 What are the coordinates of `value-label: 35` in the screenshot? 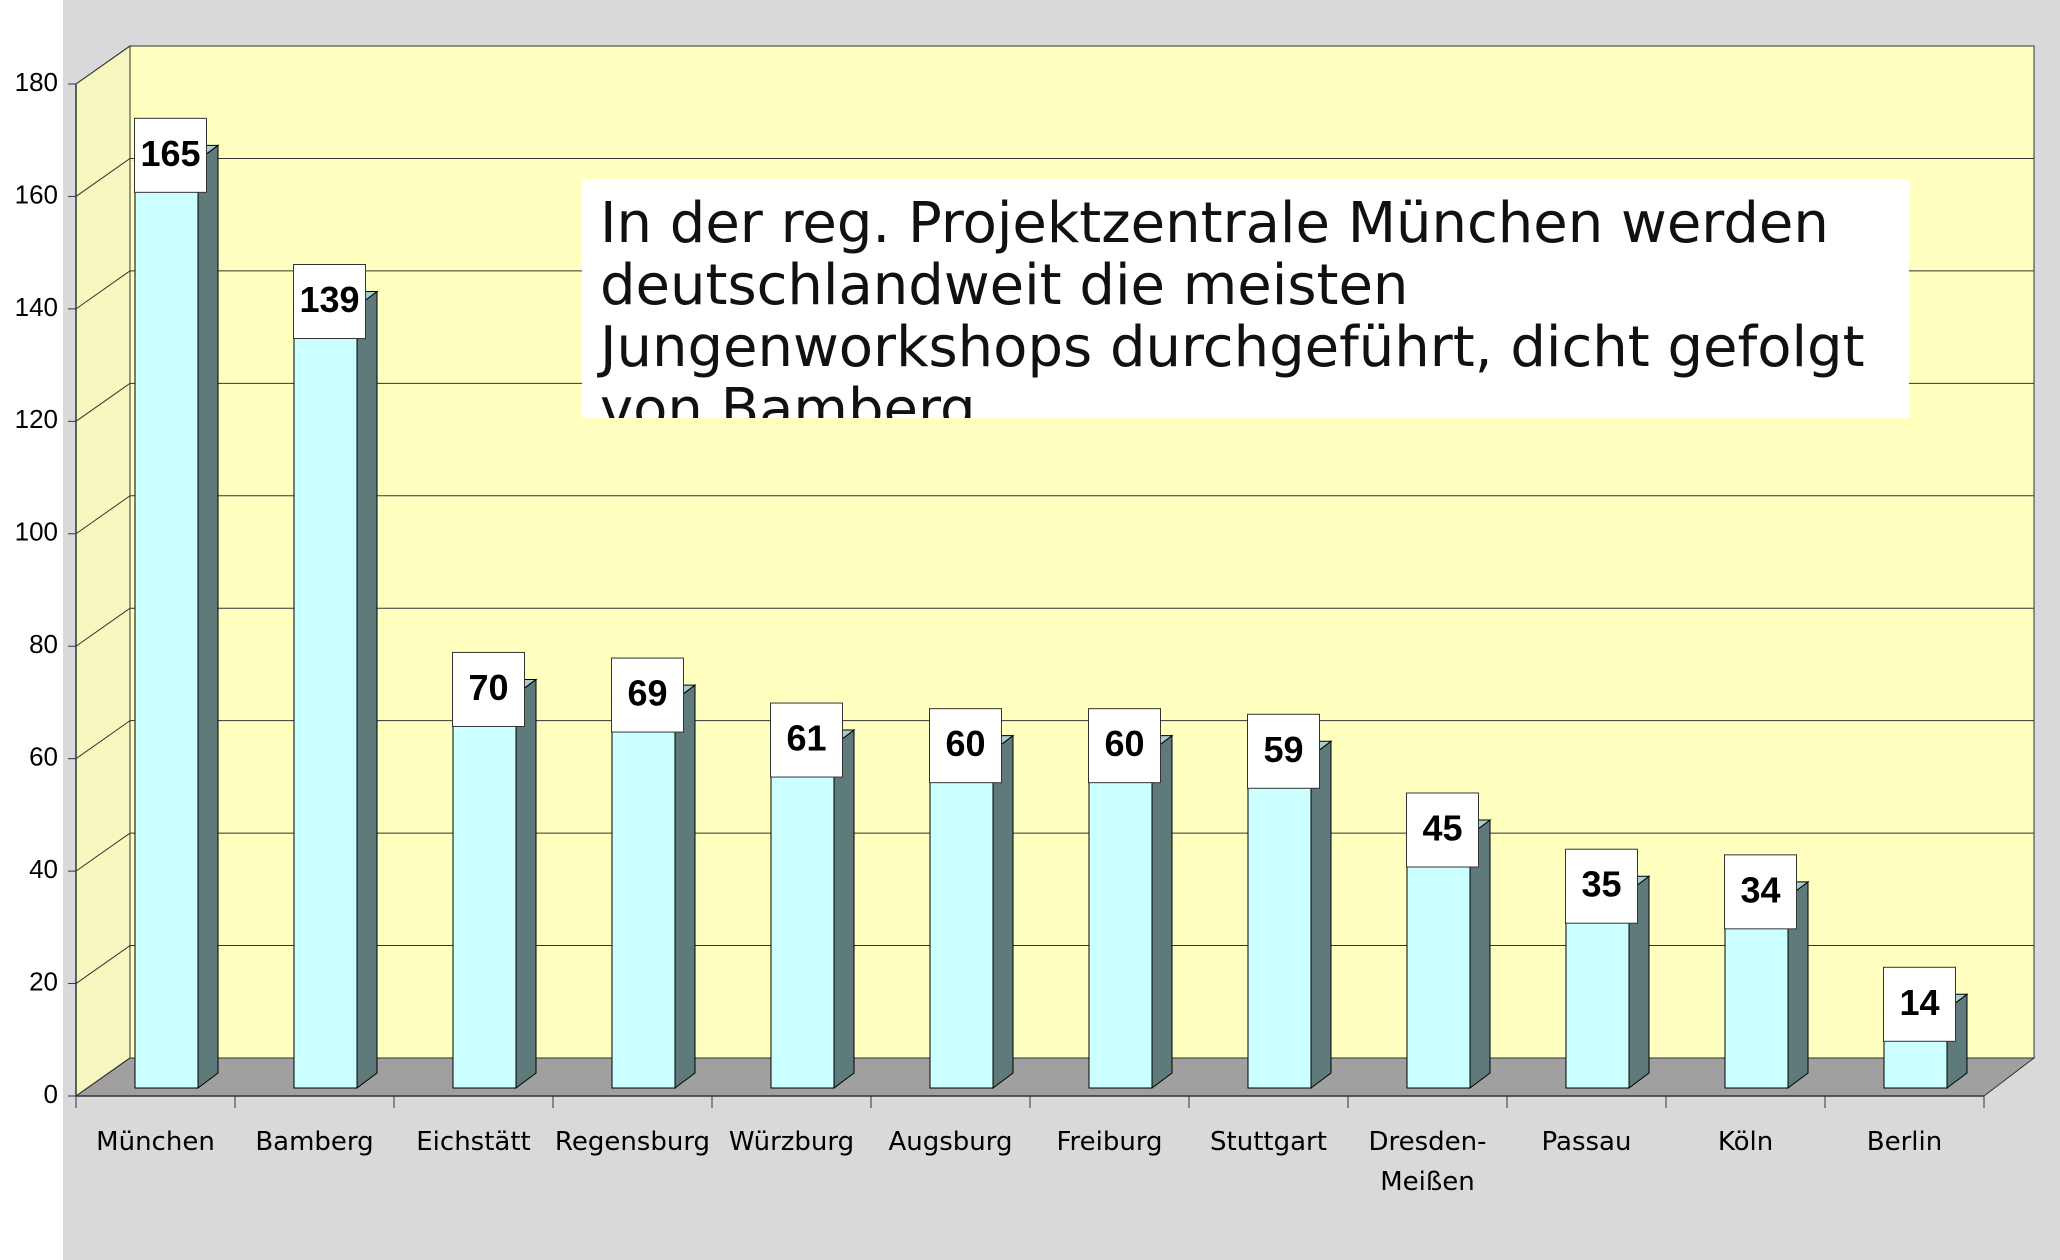 It's located at (1601, 884).